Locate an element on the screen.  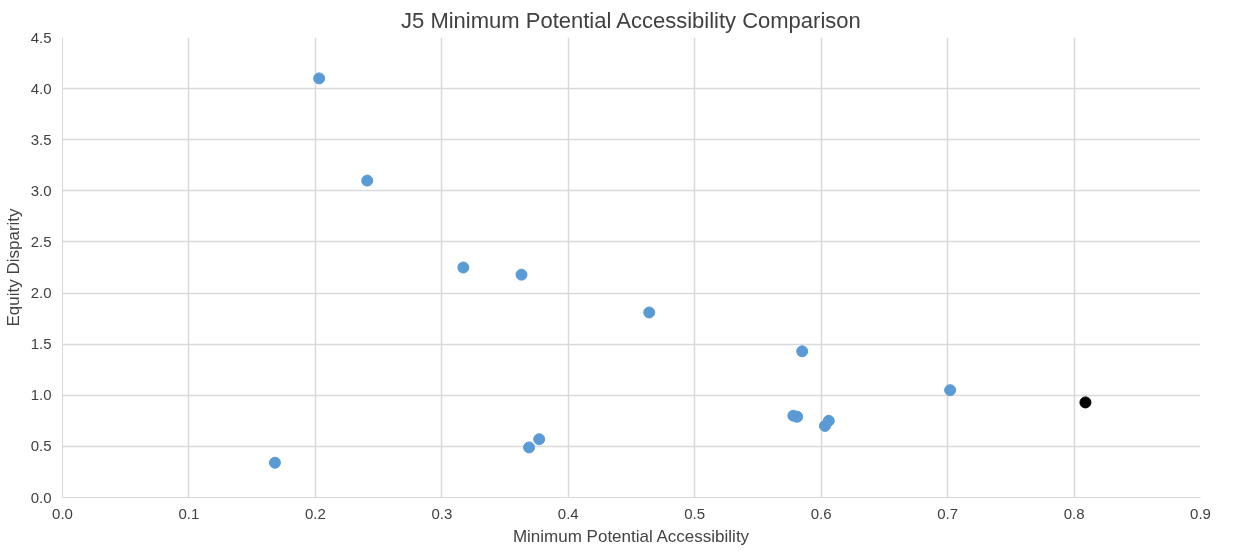
x-tick-label: 0.9 is located at coordinates (1200, 513).